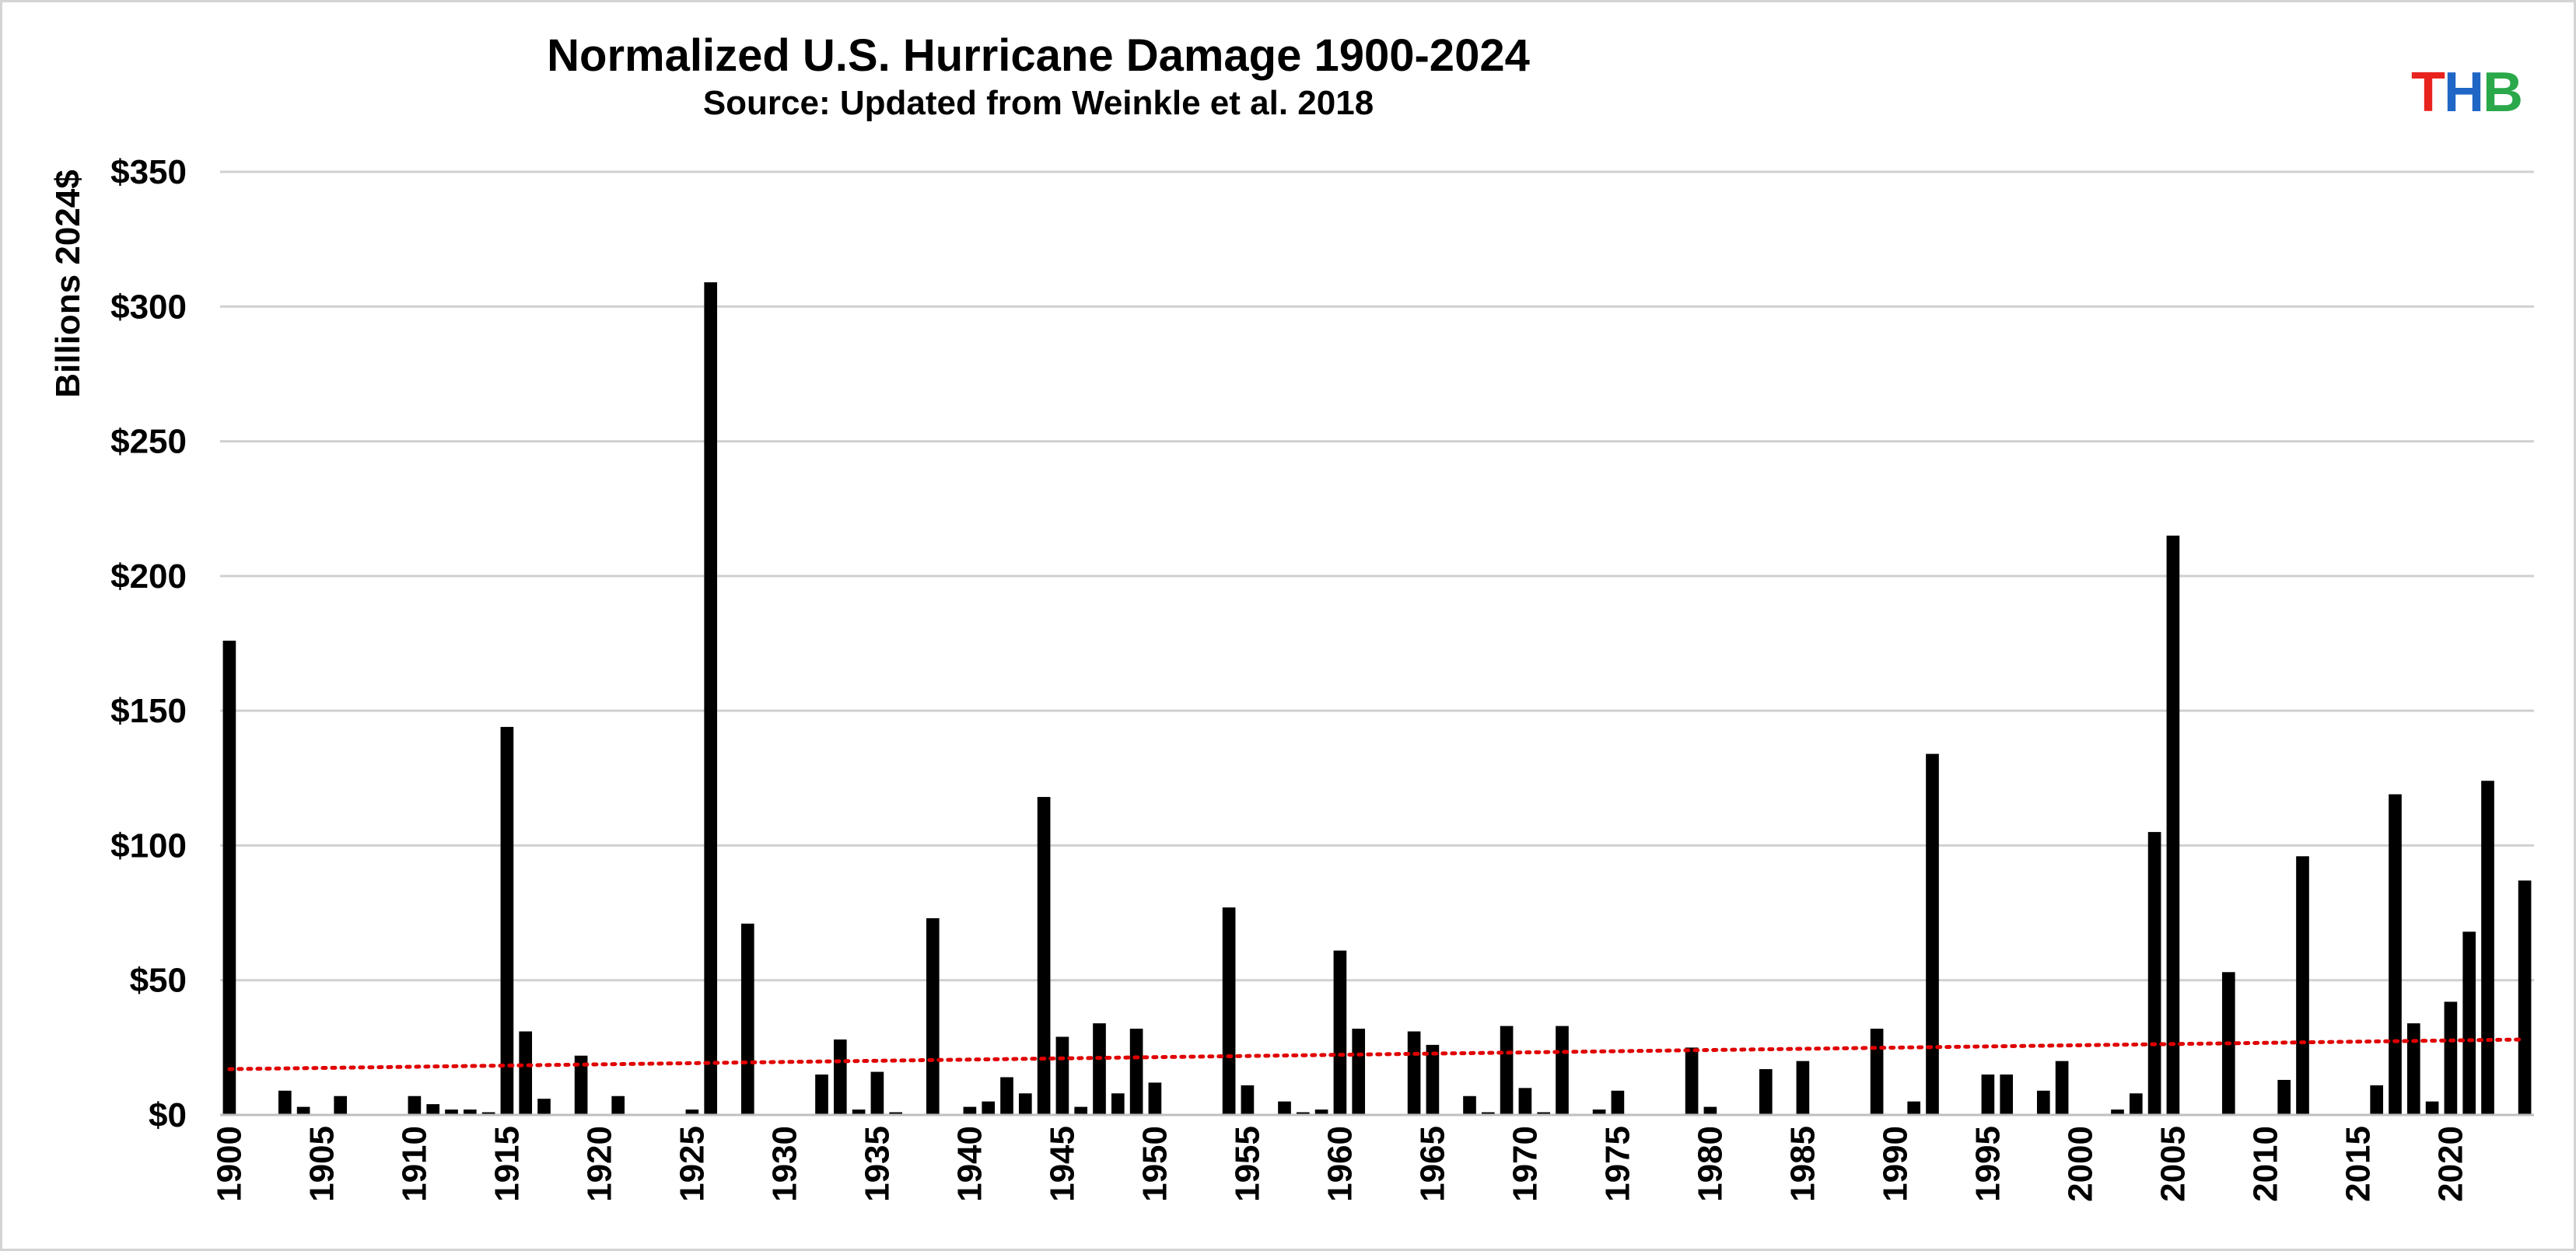 This screenshot has width=2576, height=1251. Describe the element at coordinates (168, 1115) in the screenshot. I see `y-tick-label: $0` at that location.